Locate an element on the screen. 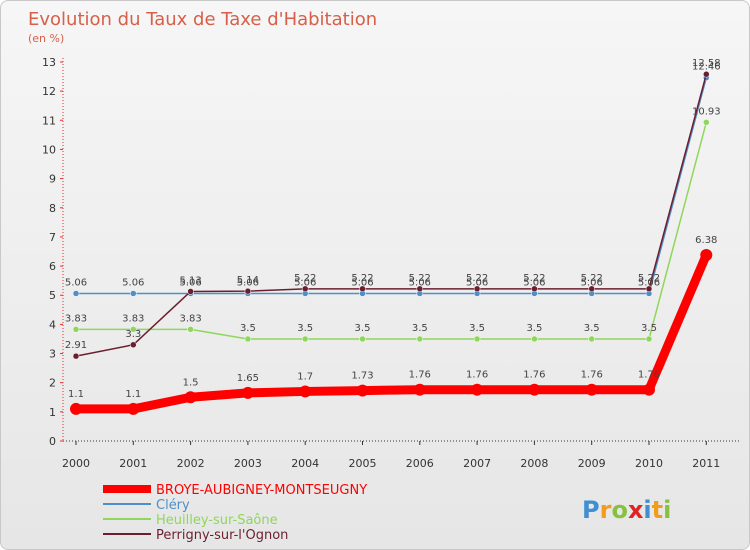 The height and width of the screenshot is (550, 750). y-tick-label: 1 is located at coordinates (52, 412).